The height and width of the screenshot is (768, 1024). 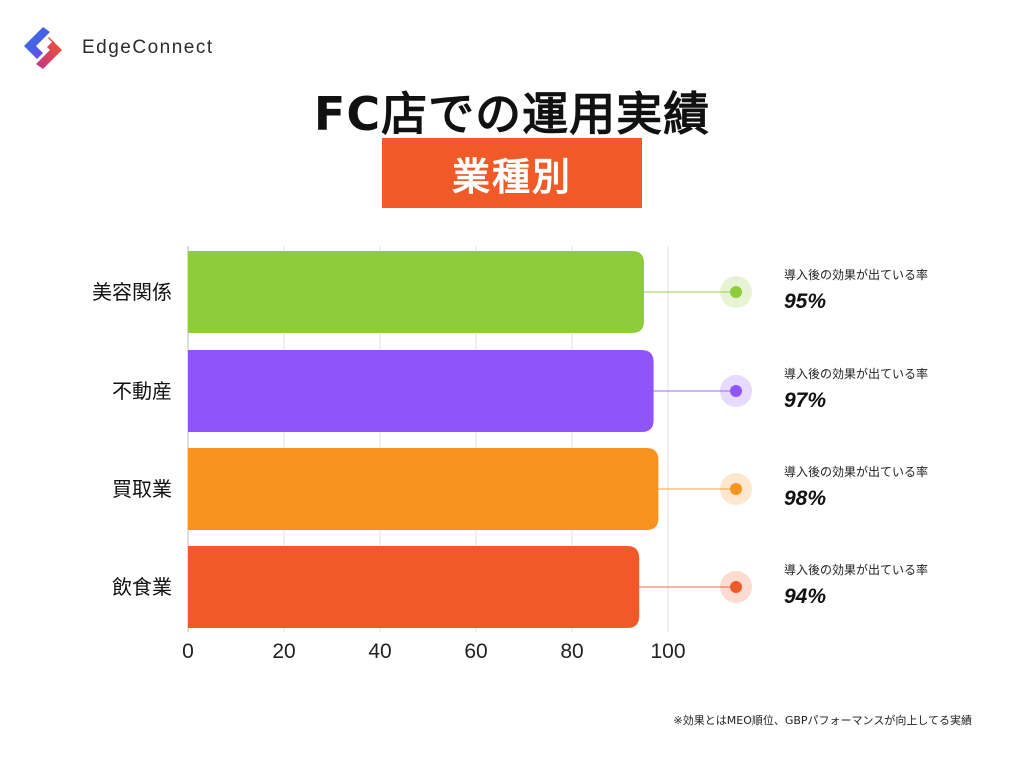 I want to click on footnote: ※効果とはMEO順位、GBPパフォーマンスが向上してる実績, so click(x=822, y=720).